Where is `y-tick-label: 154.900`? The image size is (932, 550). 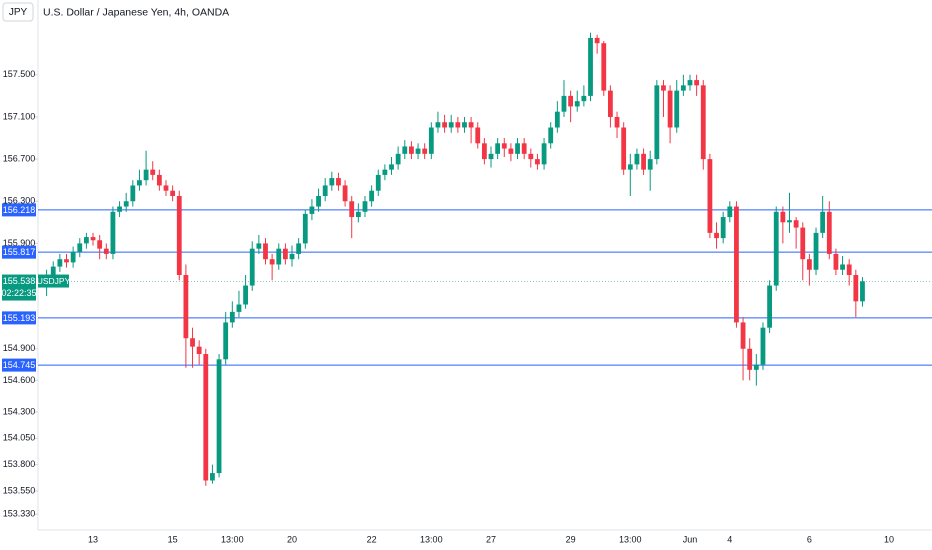 y-tick-label: 154.900 is located at coordinates (19, 348).